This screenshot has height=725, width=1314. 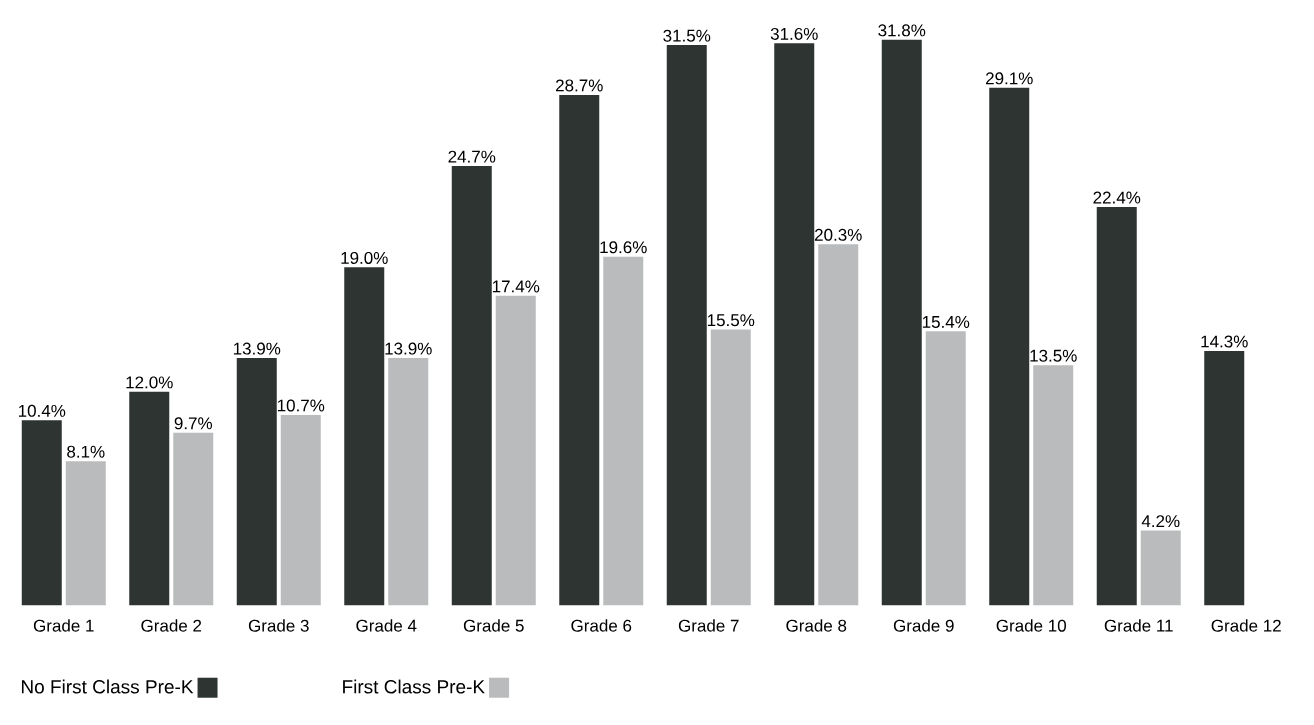 I want to click on x-tick-label: Grade 8, so click(x=816, y=625).